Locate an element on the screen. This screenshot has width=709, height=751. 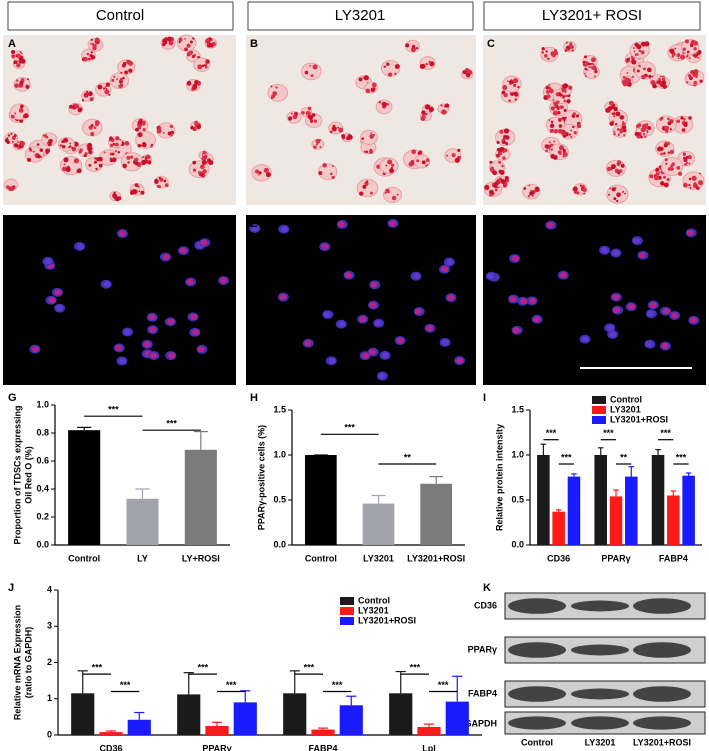
y-tick-label: 1.0 is located at coordinates (42, 404).